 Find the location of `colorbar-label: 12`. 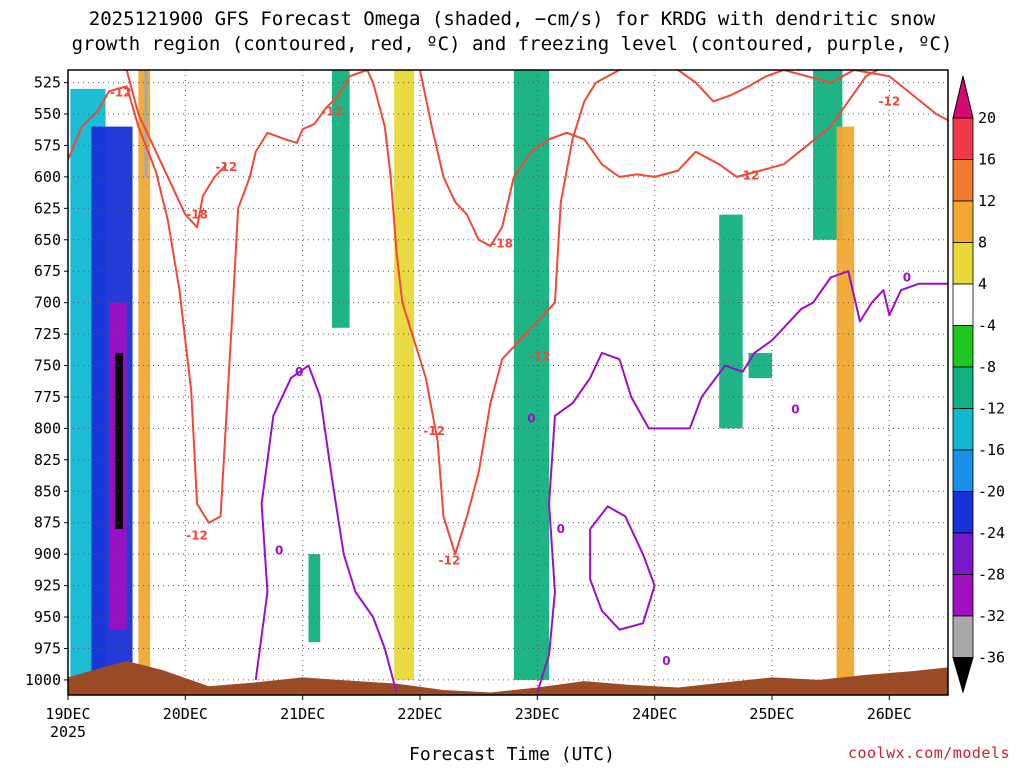

colorbar-label: 12 is located at coordinates (987, 201).